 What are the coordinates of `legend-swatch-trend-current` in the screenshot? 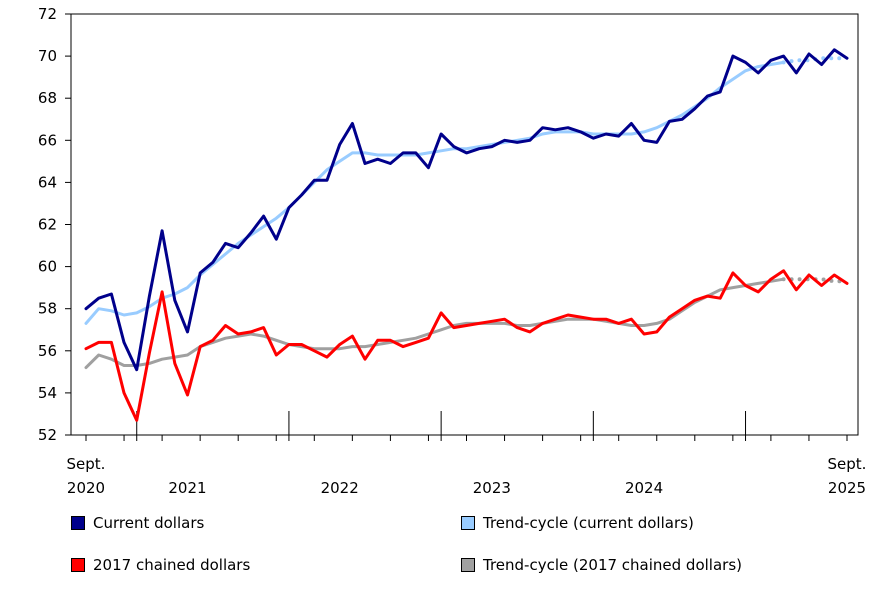 It's located at (468, 523).